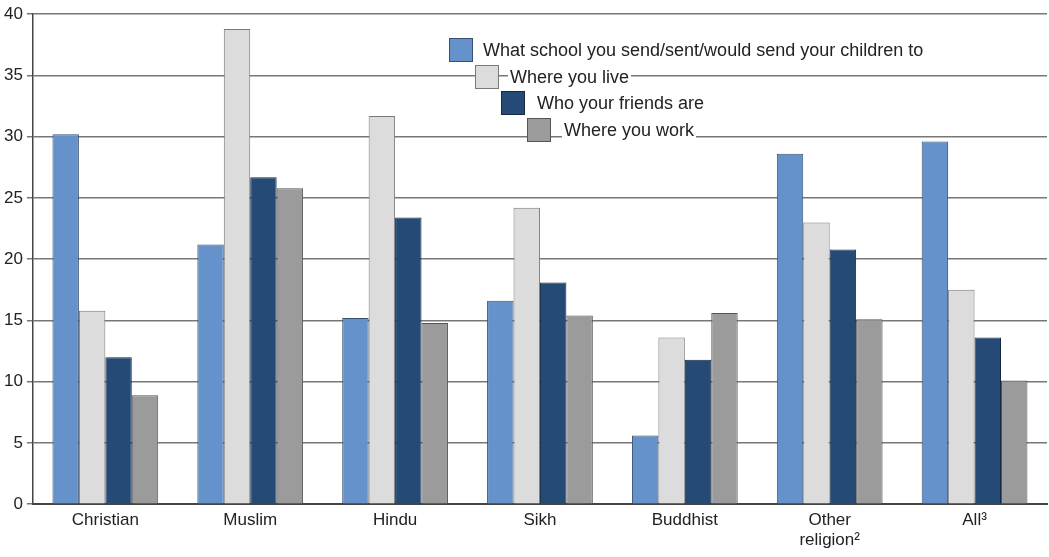 Image resolution: width=1049 pixels, height=557 pixels. What do you see at coordinates (18, 442) in the screenshot?
I see `y-tick-label: 5` at bounding box center [18, 442].